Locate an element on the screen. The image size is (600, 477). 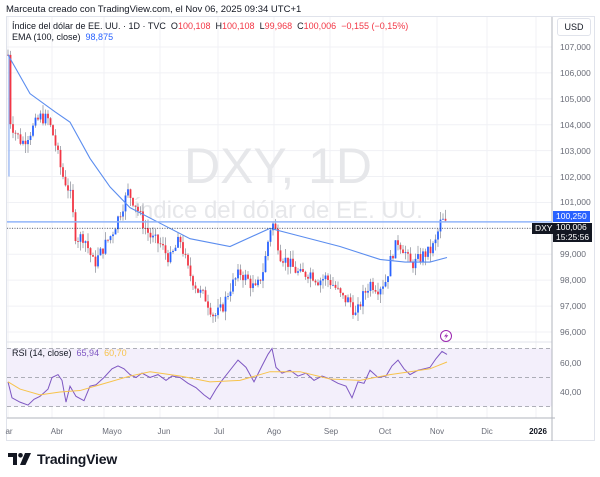
time-tick: 2026 is located at coordinates (538, 431).